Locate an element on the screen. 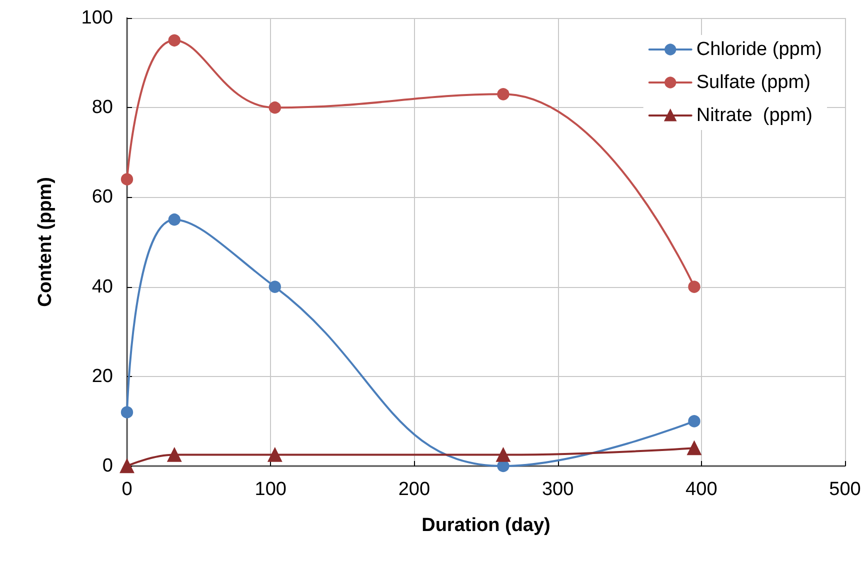 This screenshot has width=867, height=578. legend-label: Sulfate (ppm) is located at coordinates (753, 82).